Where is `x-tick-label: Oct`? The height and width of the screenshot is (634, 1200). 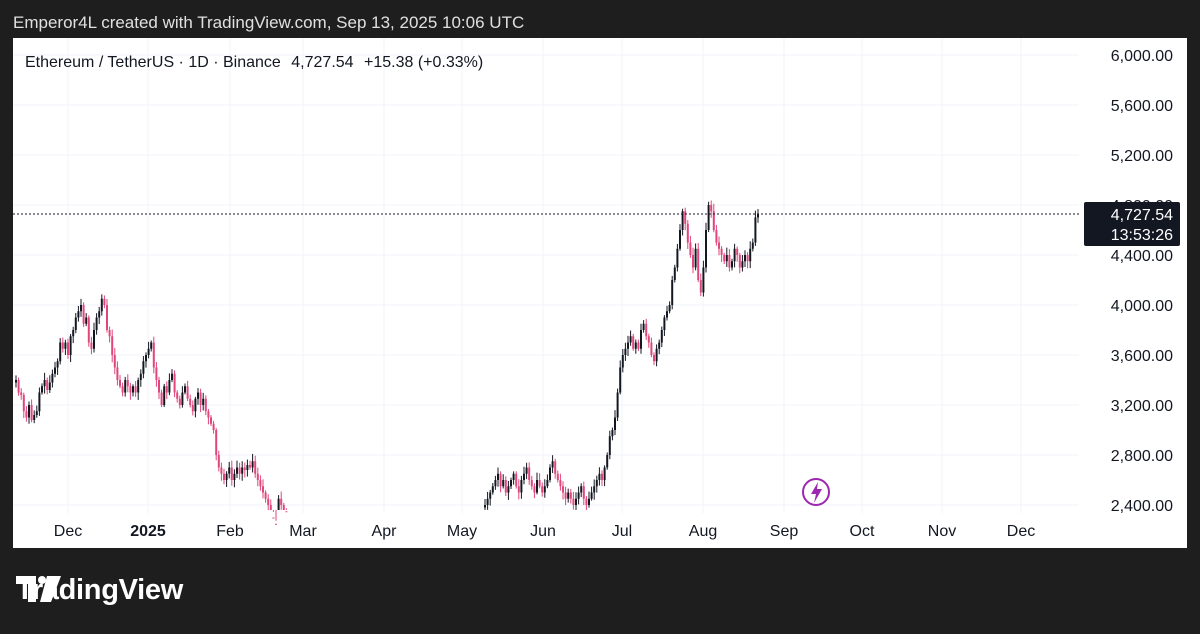 x-tick-label: Oct is located at coordinates (862, 531).